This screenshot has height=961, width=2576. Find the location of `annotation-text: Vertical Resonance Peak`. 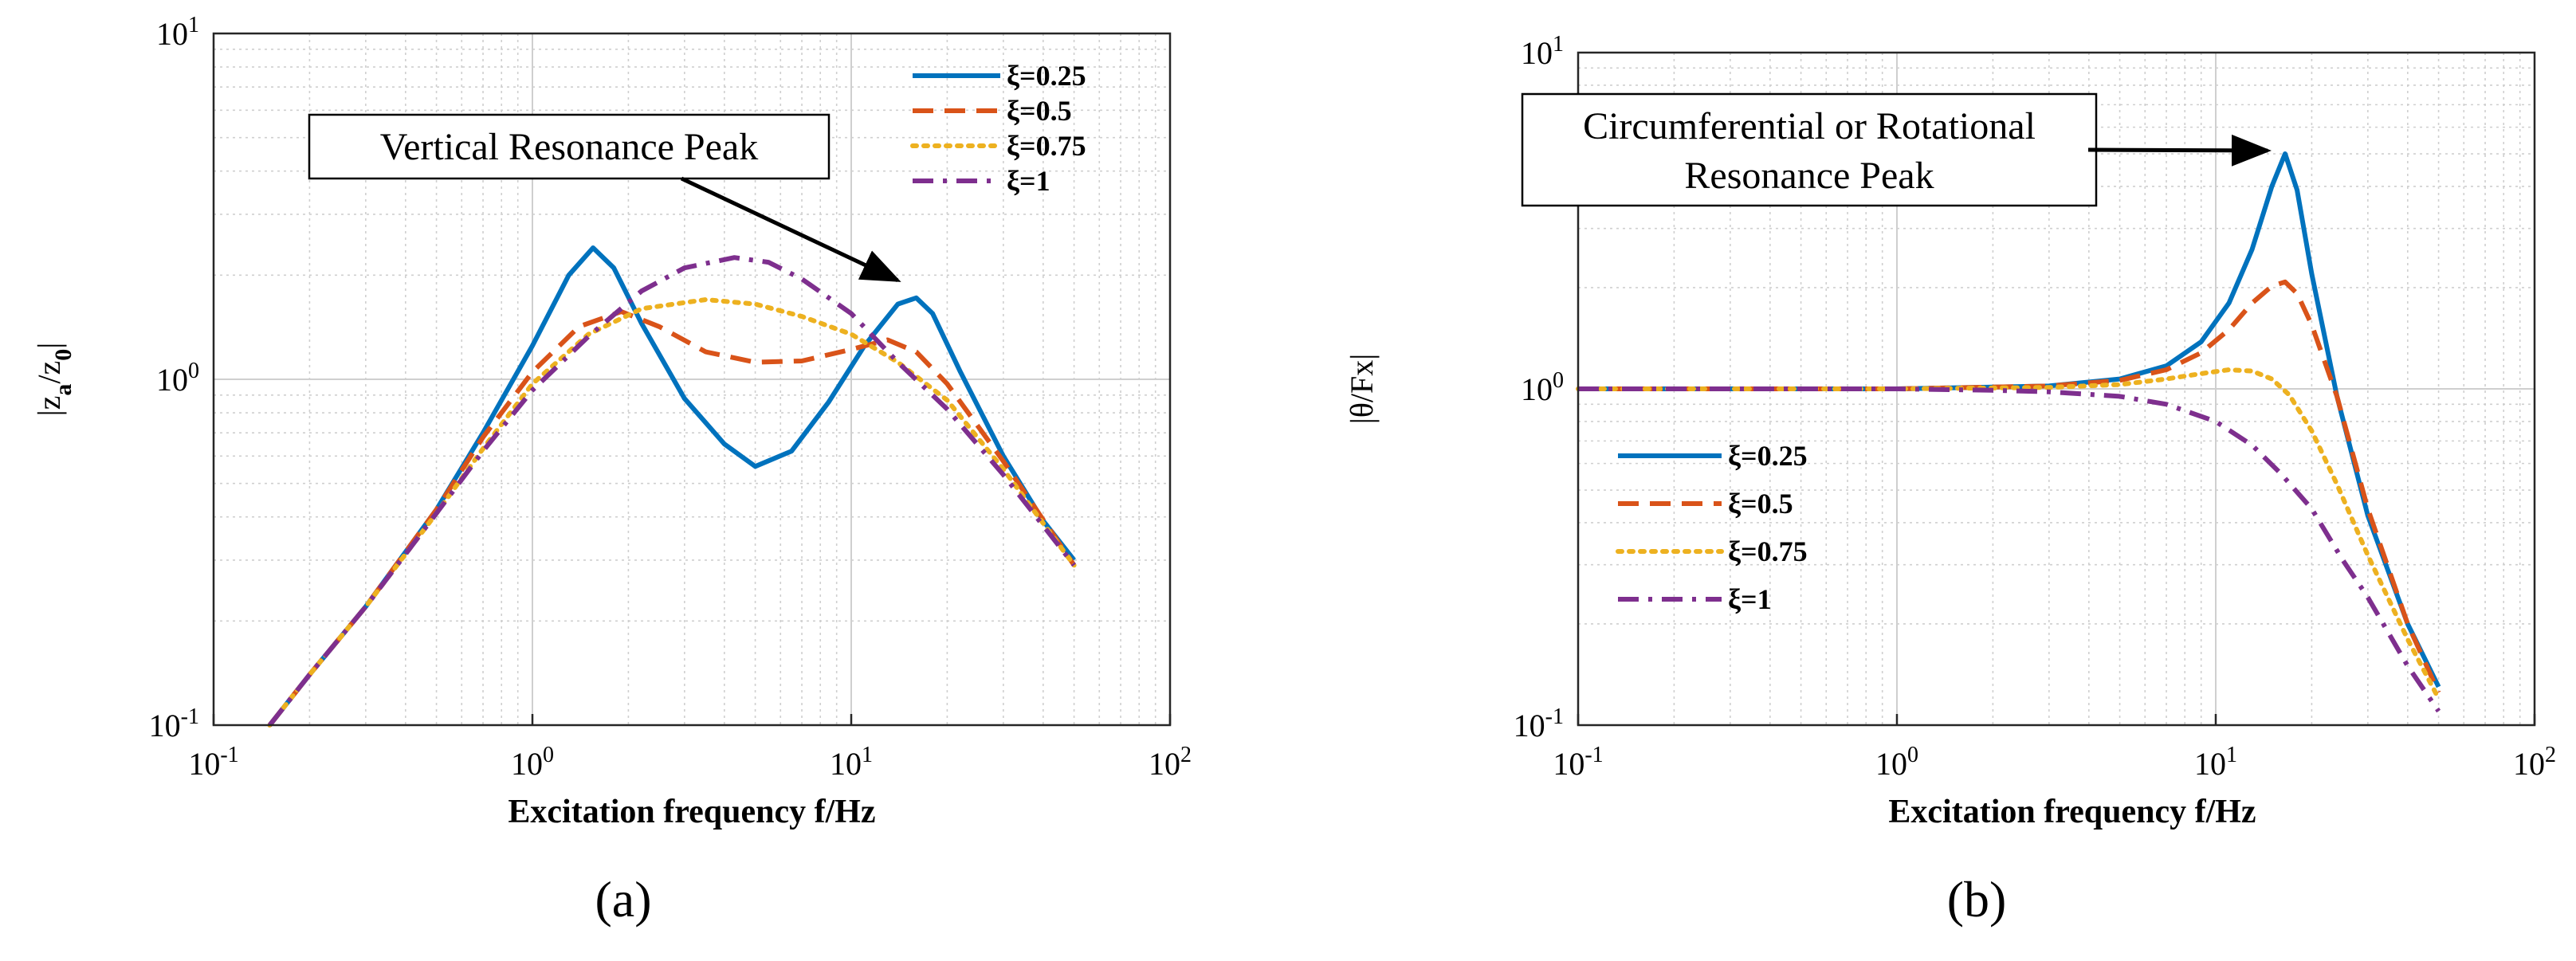

annotation-text: Vertical Resonance Peak is located at coordinates (569, 147).